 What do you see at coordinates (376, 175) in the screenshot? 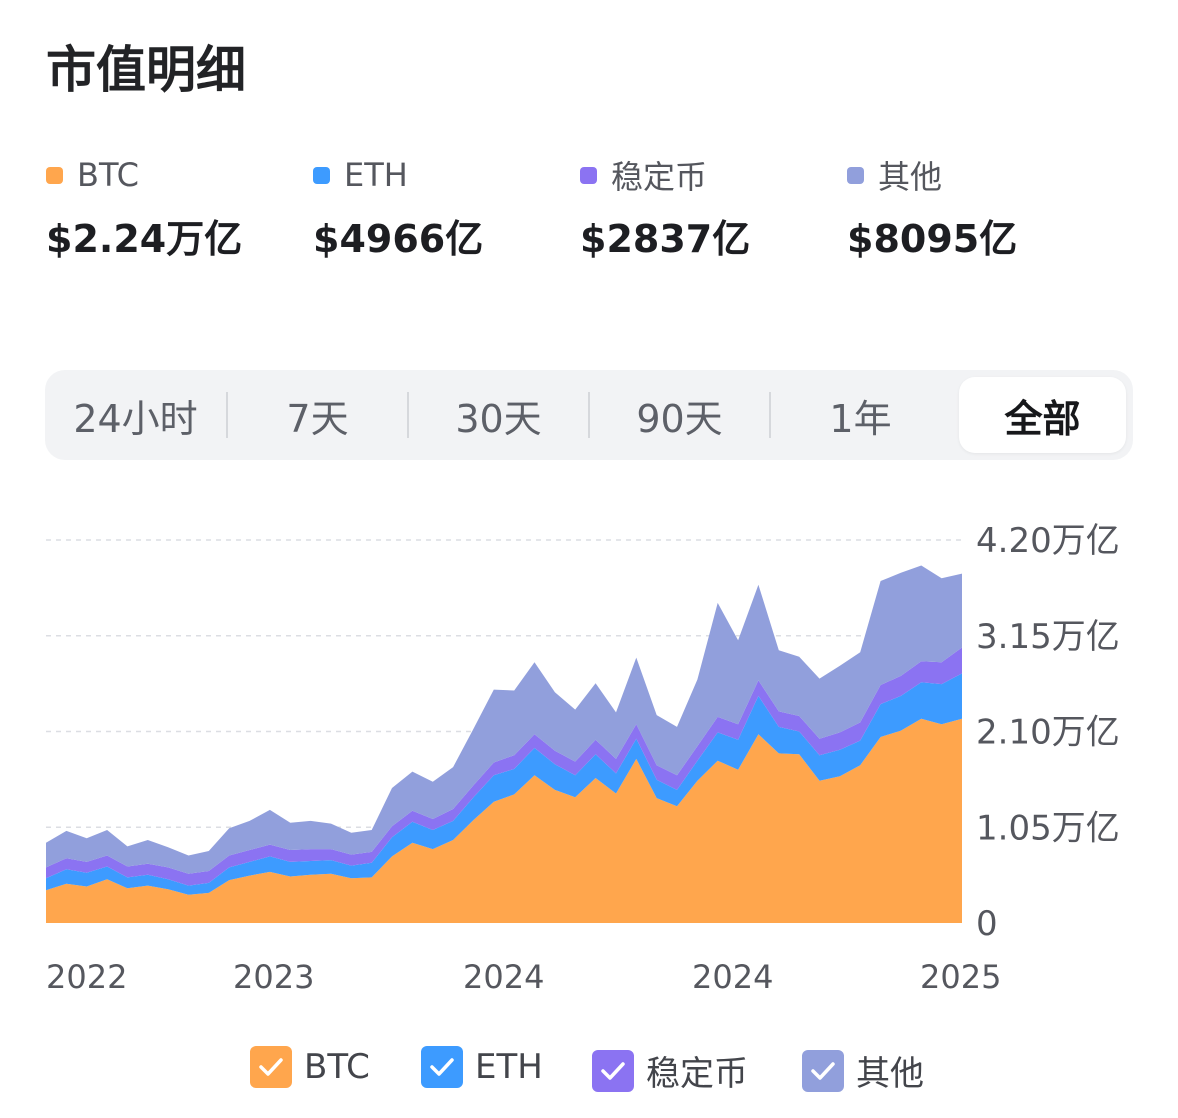
I see `summary-label: ETH` at bounding box center [376, 175].